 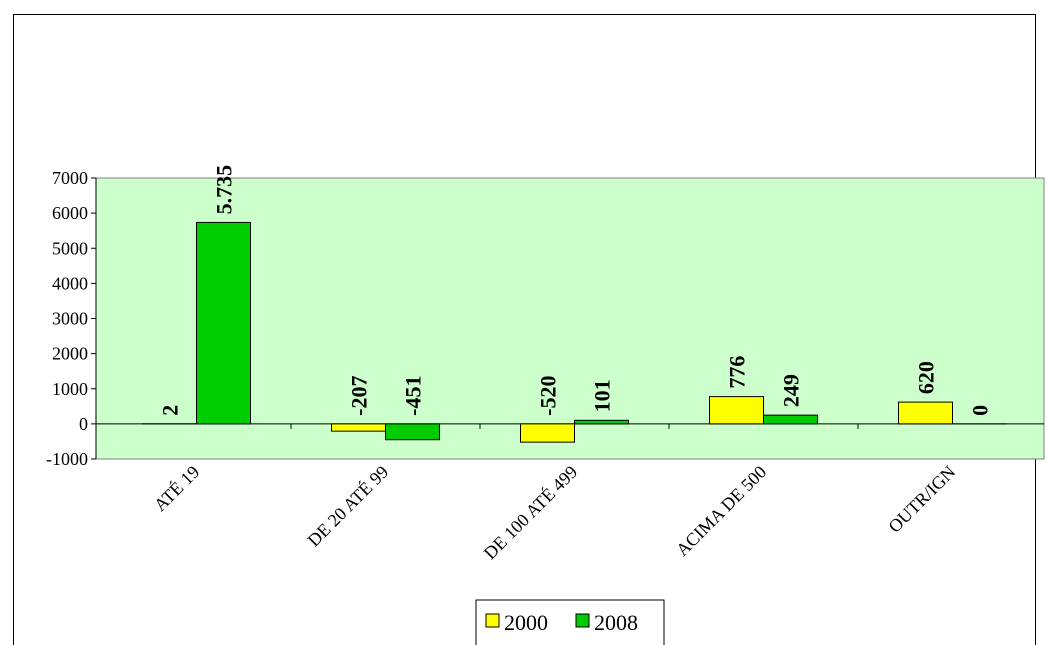 What do you see at coordinates (70, 213) in the screenshot?
I see `y-tick-label: 6000` at bounding box center [70, 213].